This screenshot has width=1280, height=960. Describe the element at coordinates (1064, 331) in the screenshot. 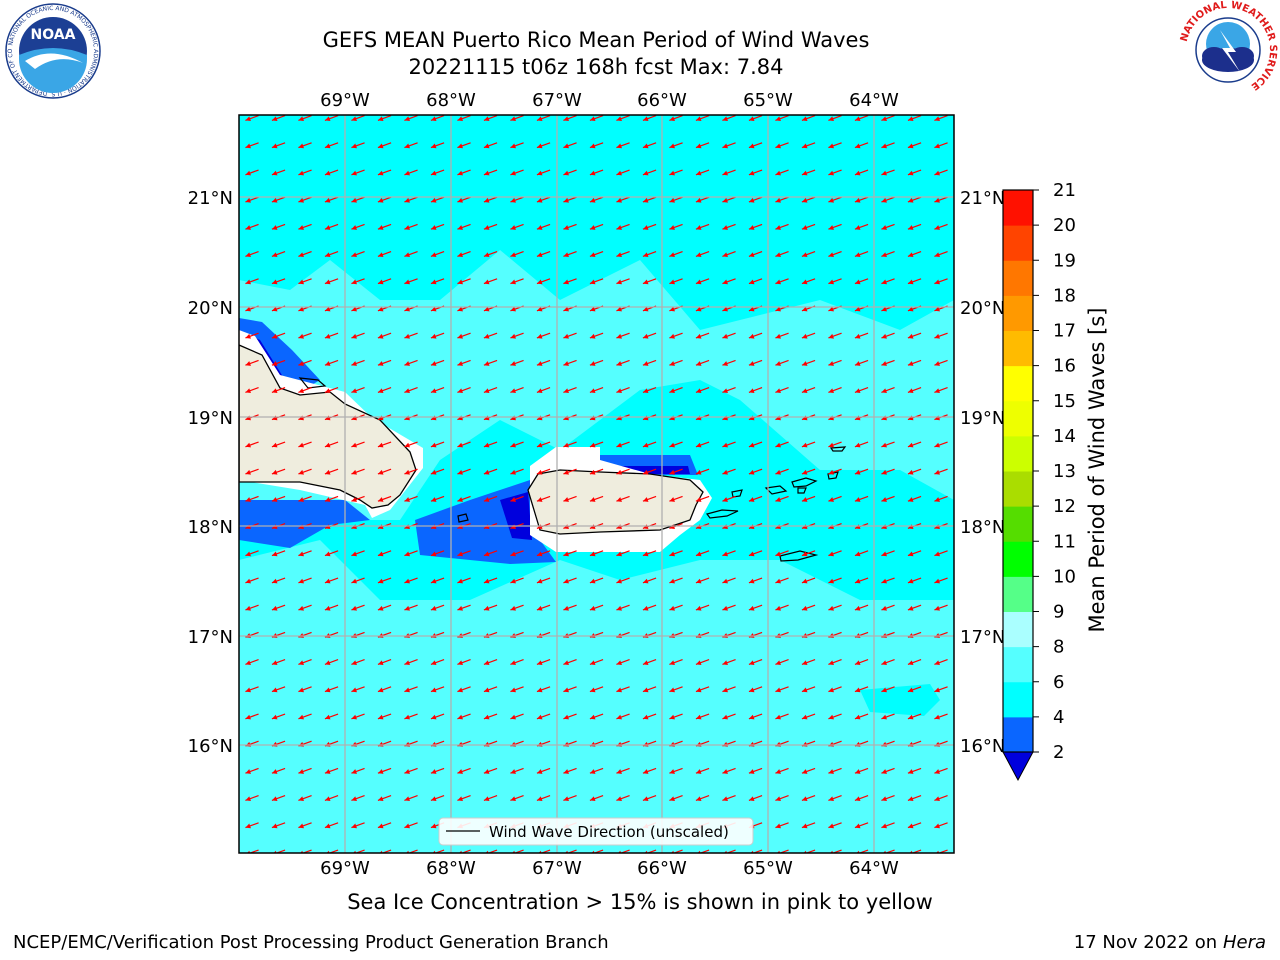

I see `colorbar-tick-label: 17` at that location.